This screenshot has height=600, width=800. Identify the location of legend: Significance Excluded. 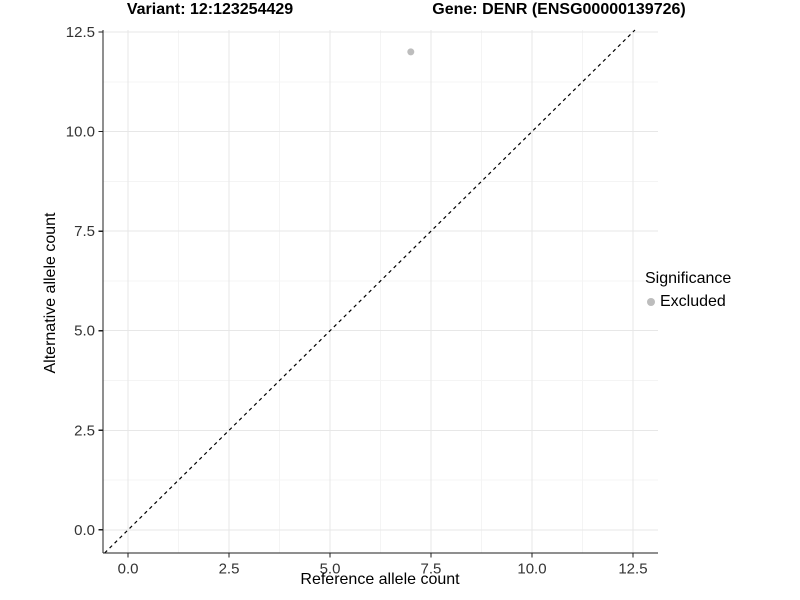
(688, 290).